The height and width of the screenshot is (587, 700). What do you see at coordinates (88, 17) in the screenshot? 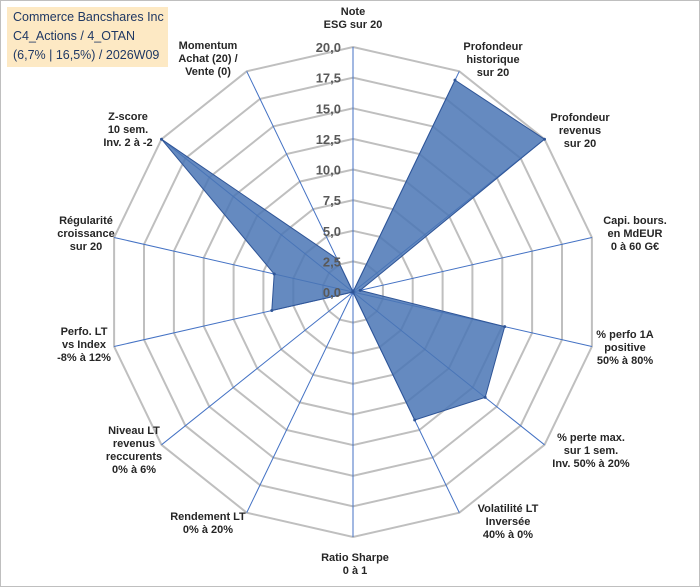
I see `title-company: Commerce Bancshares Inc` at bounding box center [88, 17].